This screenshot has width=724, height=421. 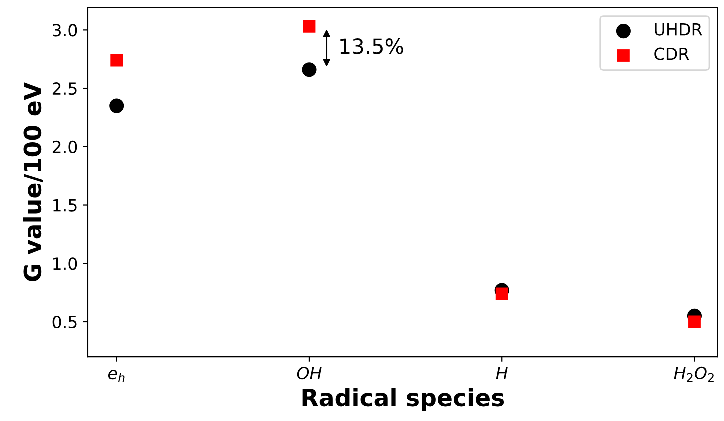 What do you see at coordinates (65, 147) in the screenshot?
I see `y-tick-label: 2.0` at bounding box center [65, 147].